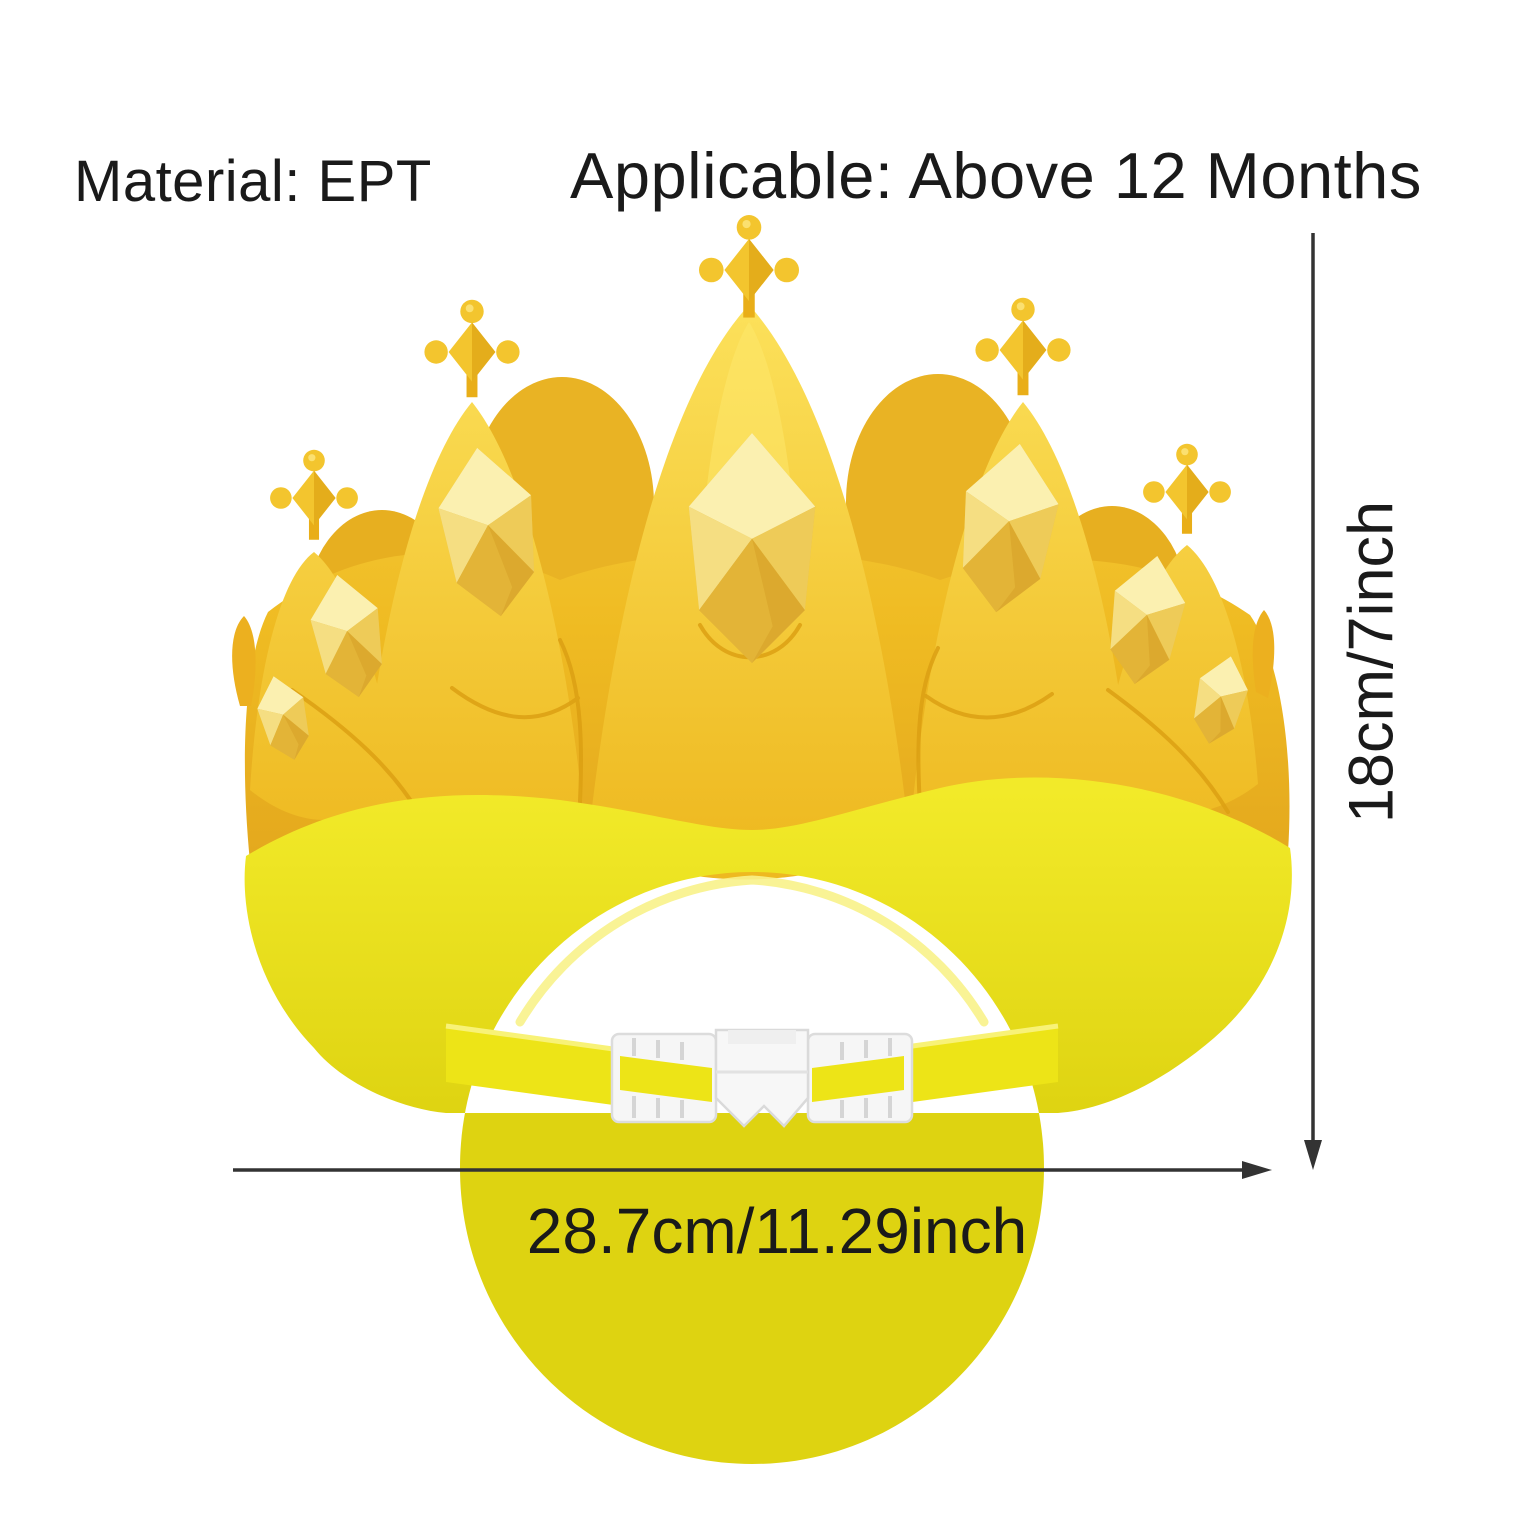  Describe the element at coordinates (1023, 618) in the screenshot. I see `crown-peak-right` at that location.